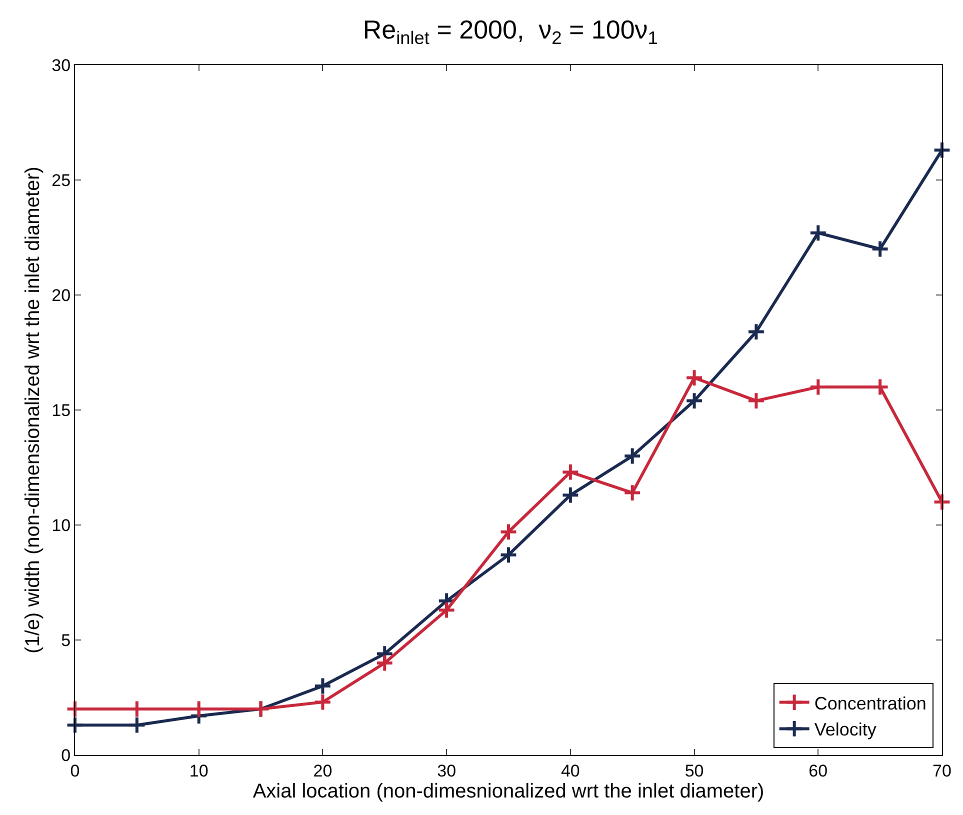  I want to click on legend-label: Concentration, so click(870, 703).